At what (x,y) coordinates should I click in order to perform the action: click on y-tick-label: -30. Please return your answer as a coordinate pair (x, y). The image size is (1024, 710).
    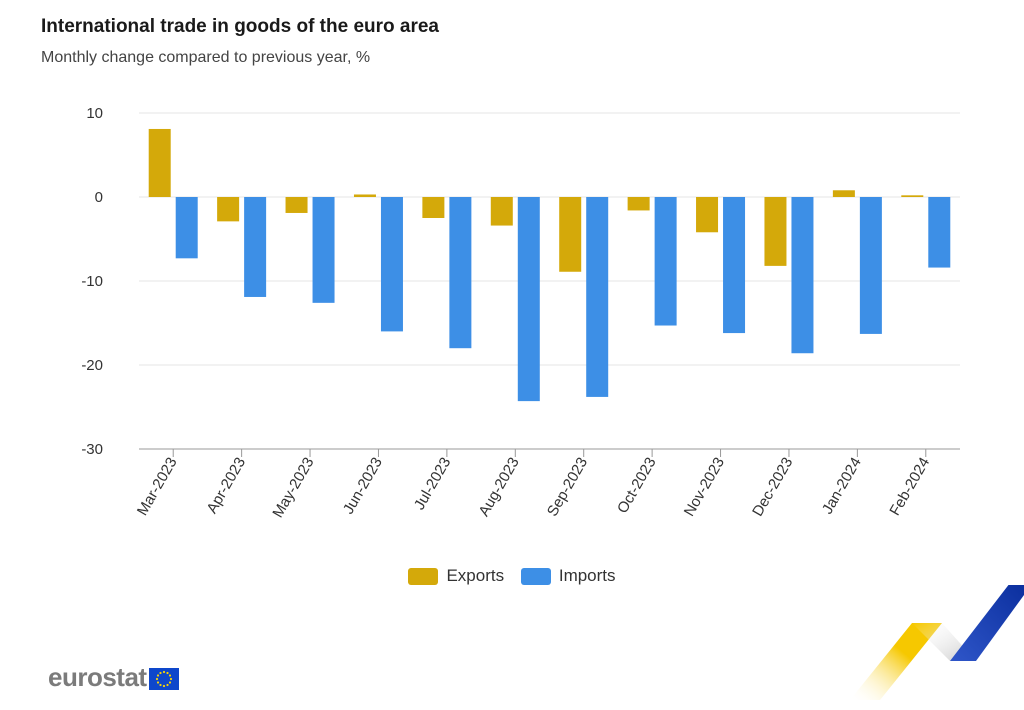
    Looking at the image, I should click on (92, 449).